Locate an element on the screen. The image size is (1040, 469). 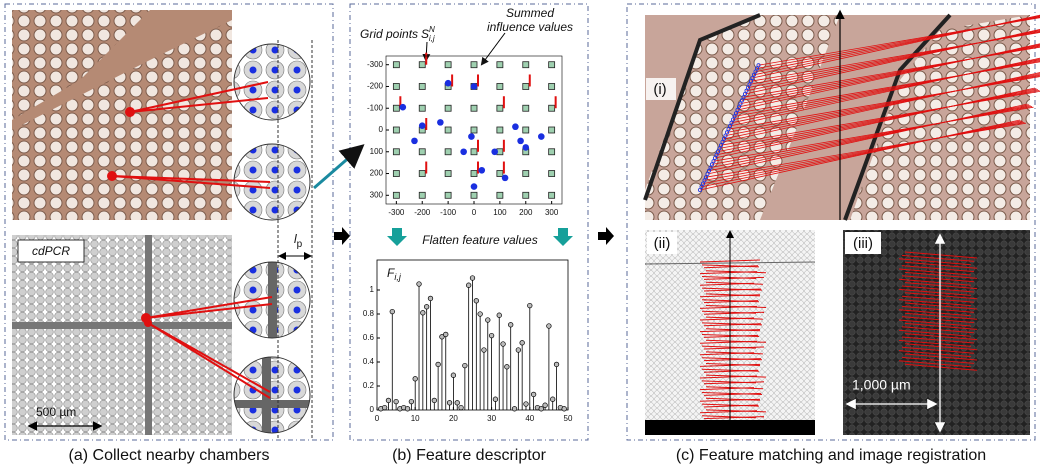
grid-sup: N is located at coordinates (432, 29).